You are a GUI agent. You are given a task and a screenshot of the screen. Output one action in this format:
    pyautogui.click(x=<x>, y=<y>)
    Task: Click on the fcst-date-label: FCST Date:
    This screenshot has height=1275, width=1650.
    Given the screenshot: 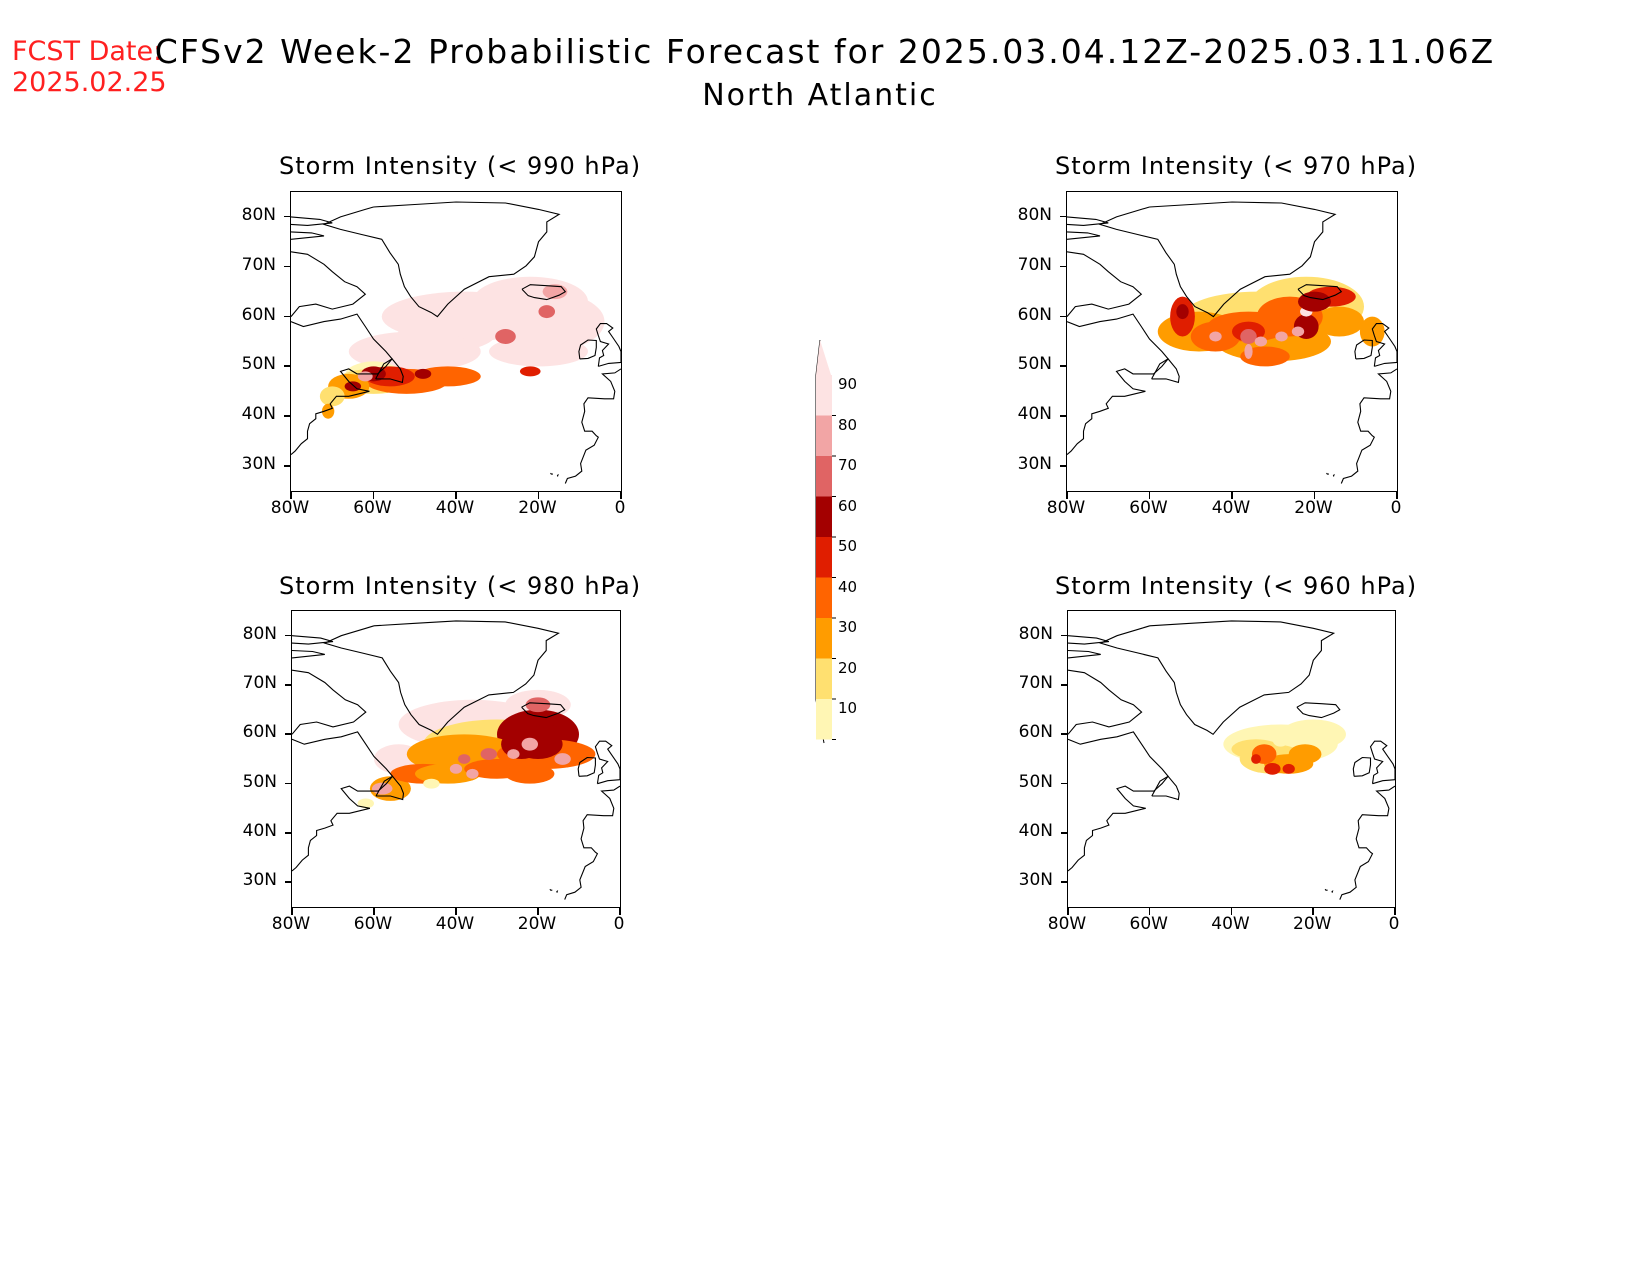 What is the action you would take?
    pyautogui.click(x=87, y=51)
    